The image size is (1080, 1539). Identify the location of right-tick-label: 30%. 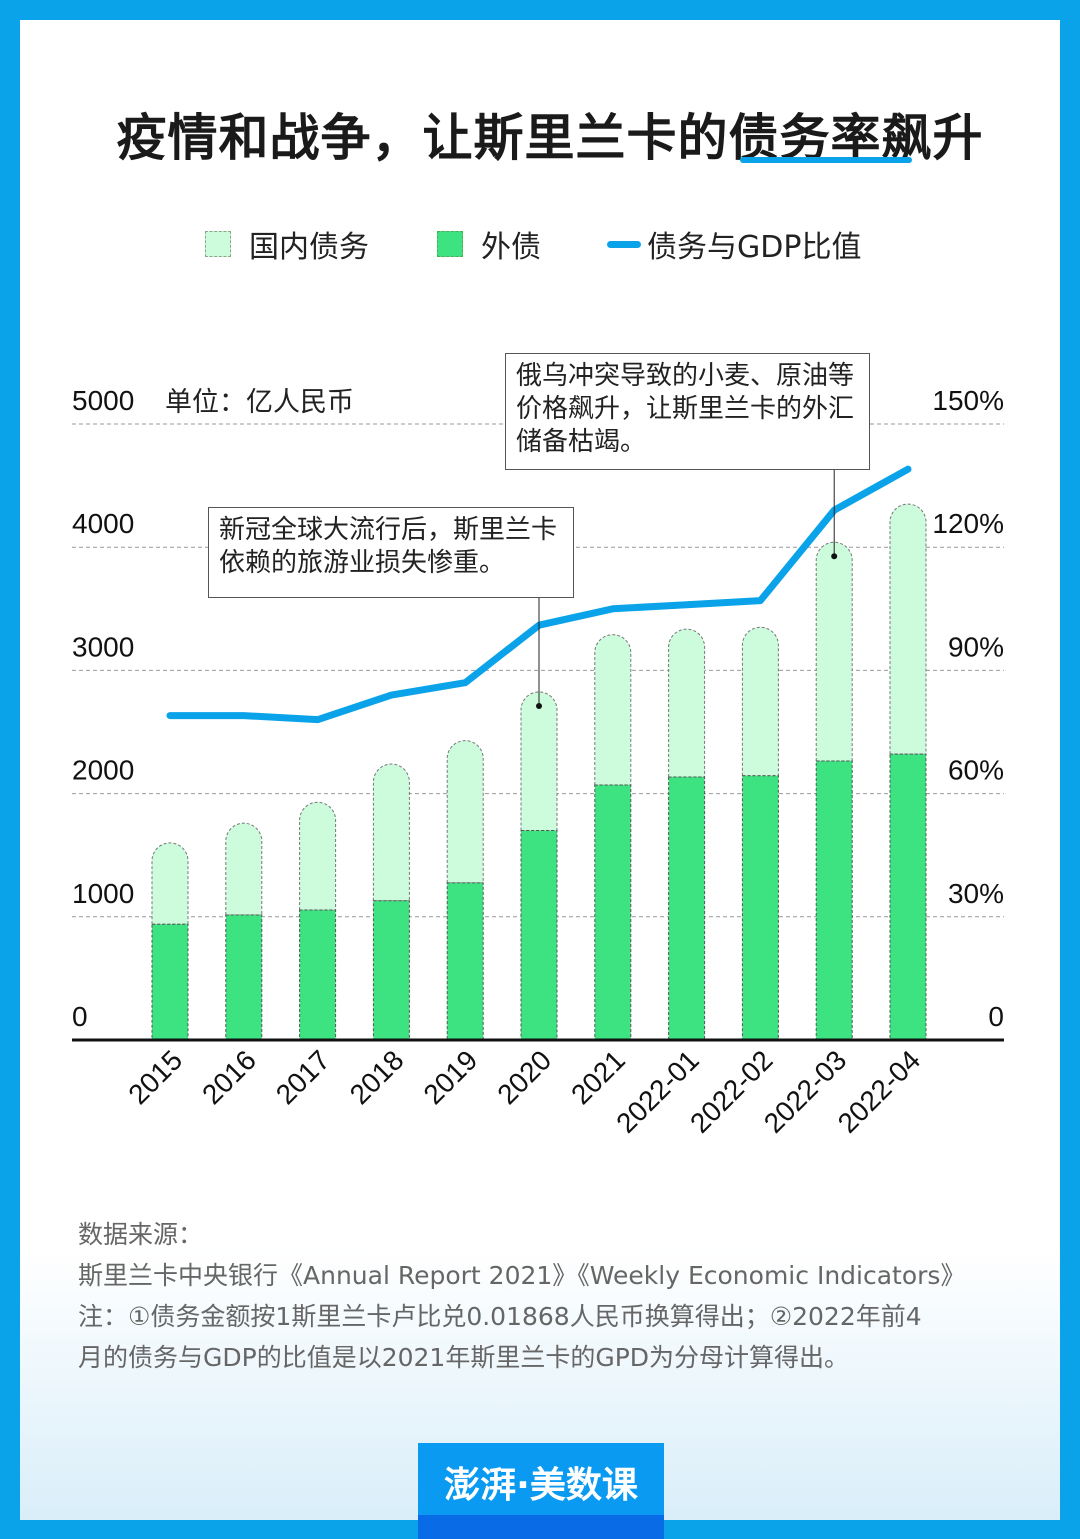
(976, 893).